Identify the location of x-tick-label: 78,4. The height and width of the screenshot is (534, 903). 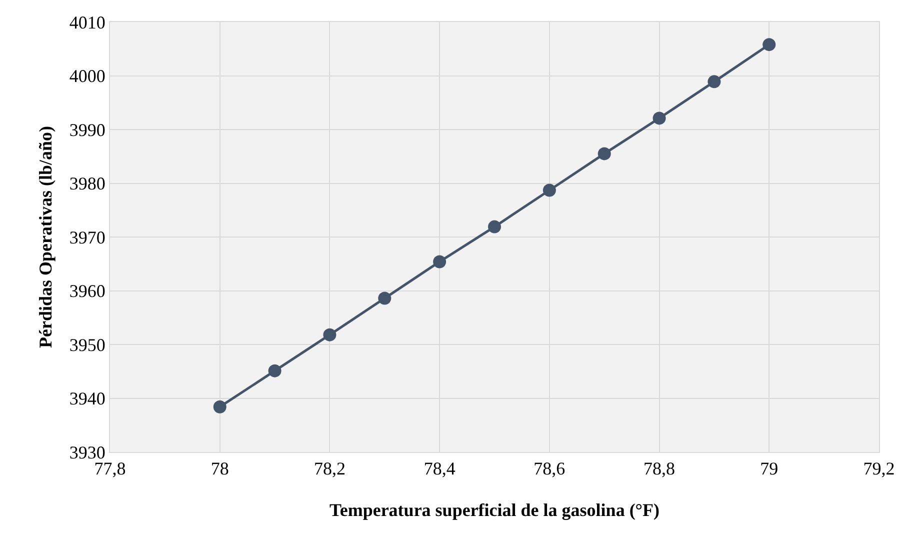
(440, 468).